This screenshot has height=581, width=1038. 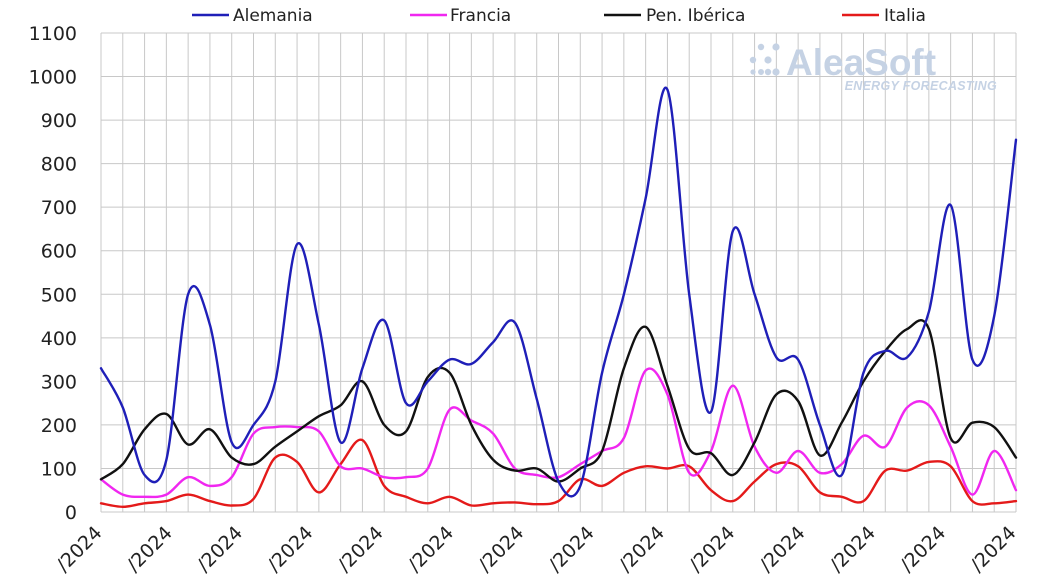 I want to click on legend-item-italia: Italia, so click(x=884, y=16).